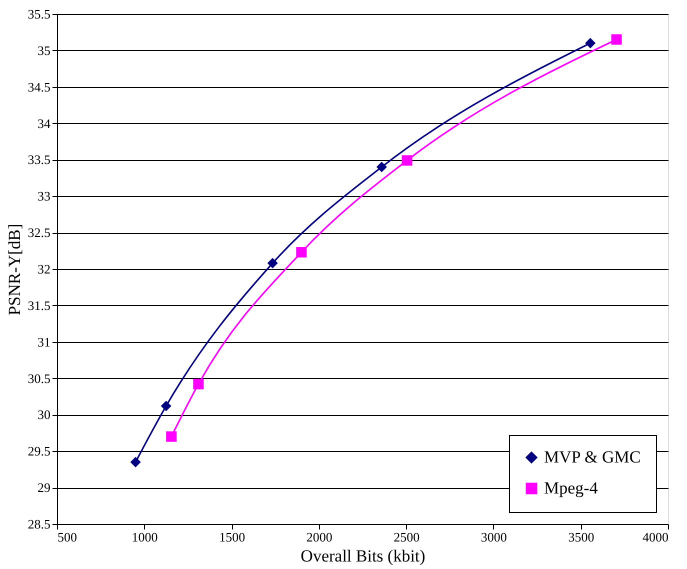  What do you see at coordinates (145, 537) in the screenshot?
I see `x-tick-label: 1000` at bounding box center [145, 537].